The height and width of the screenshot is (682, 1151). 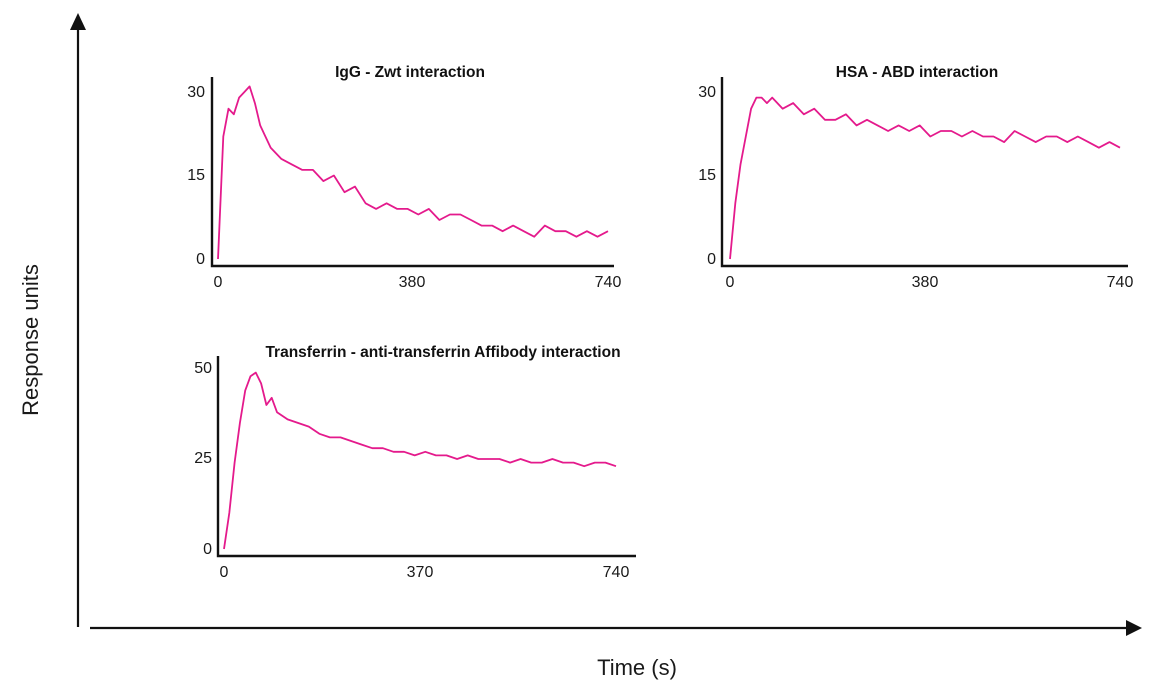 What do you see at coordinates (637, 667) in the screenshot?
I see `outer-x-label: Time (s)` at bounding box center [637, 667].